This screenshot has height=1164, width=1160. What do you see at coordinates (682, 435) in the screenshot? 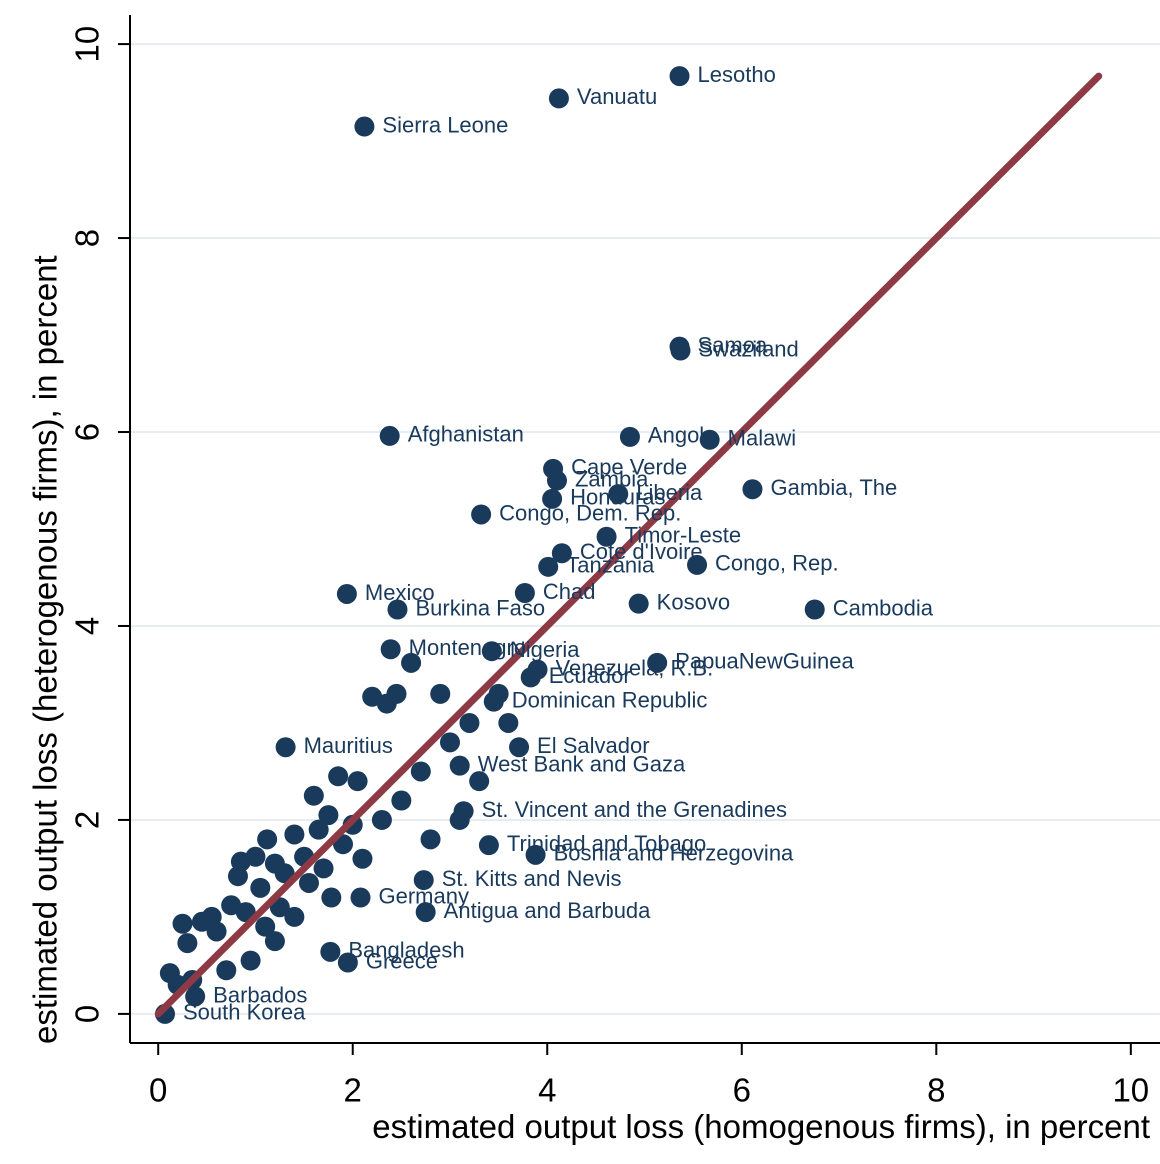
I see `point-label: Angola` at bounding box center [682, 435].